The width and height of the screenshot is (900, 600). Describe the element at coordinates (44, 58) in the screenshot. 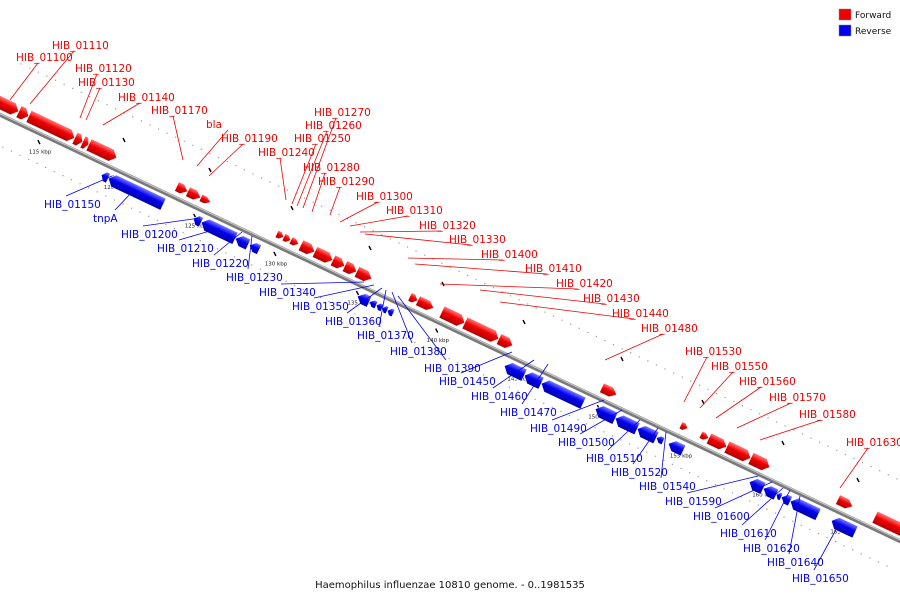

I see `gene-label-hib-01100: HIB_01100` at that location.